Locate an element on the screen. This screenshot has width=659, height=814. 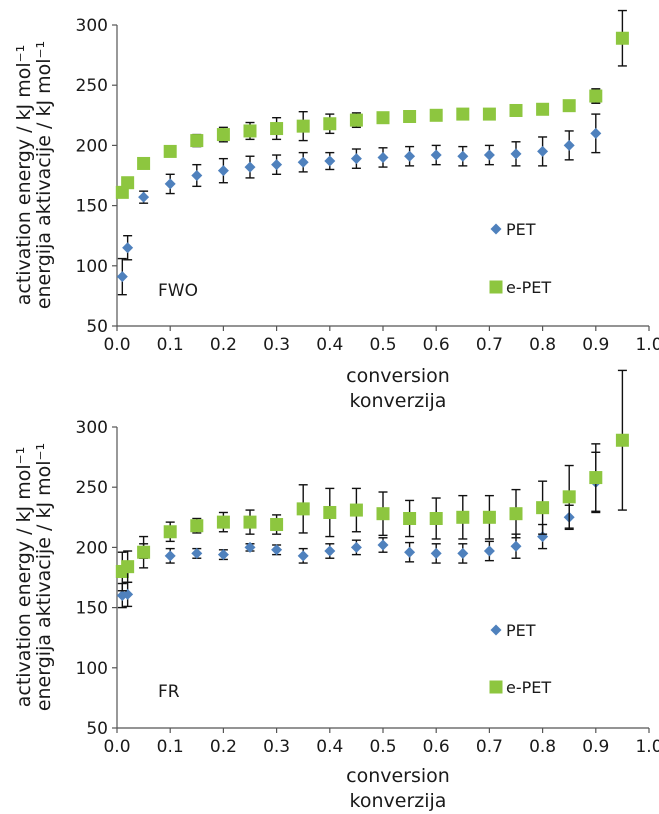
panel-label: FR is located at coordinates (169, 692).